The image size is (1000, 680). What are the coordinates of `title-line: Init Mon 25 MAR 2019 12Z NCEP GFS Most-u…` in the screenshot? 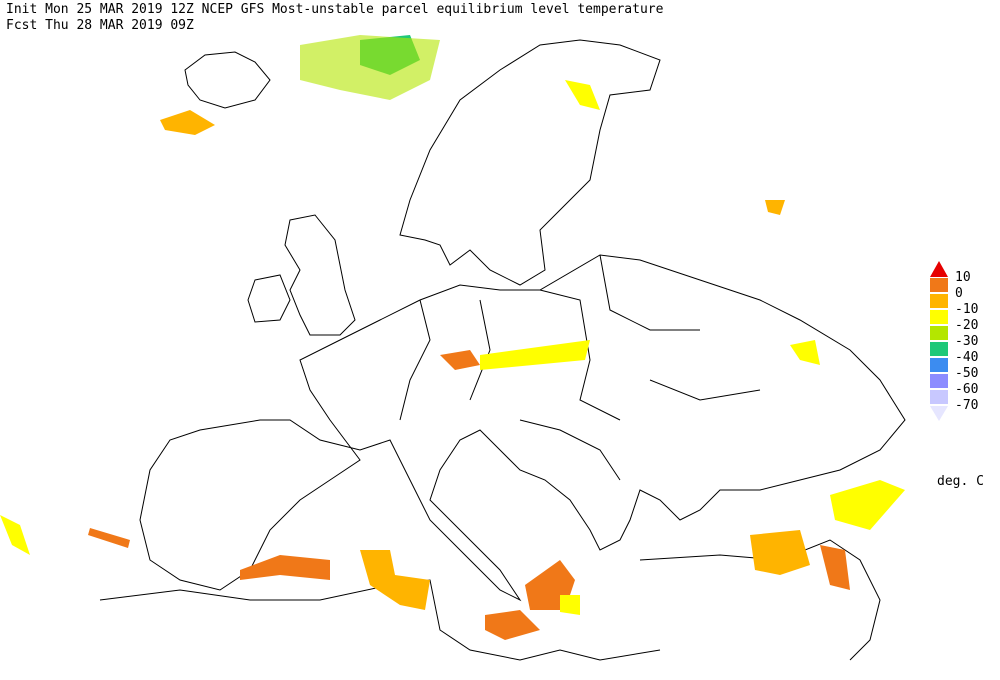 It's located at (335, 9).